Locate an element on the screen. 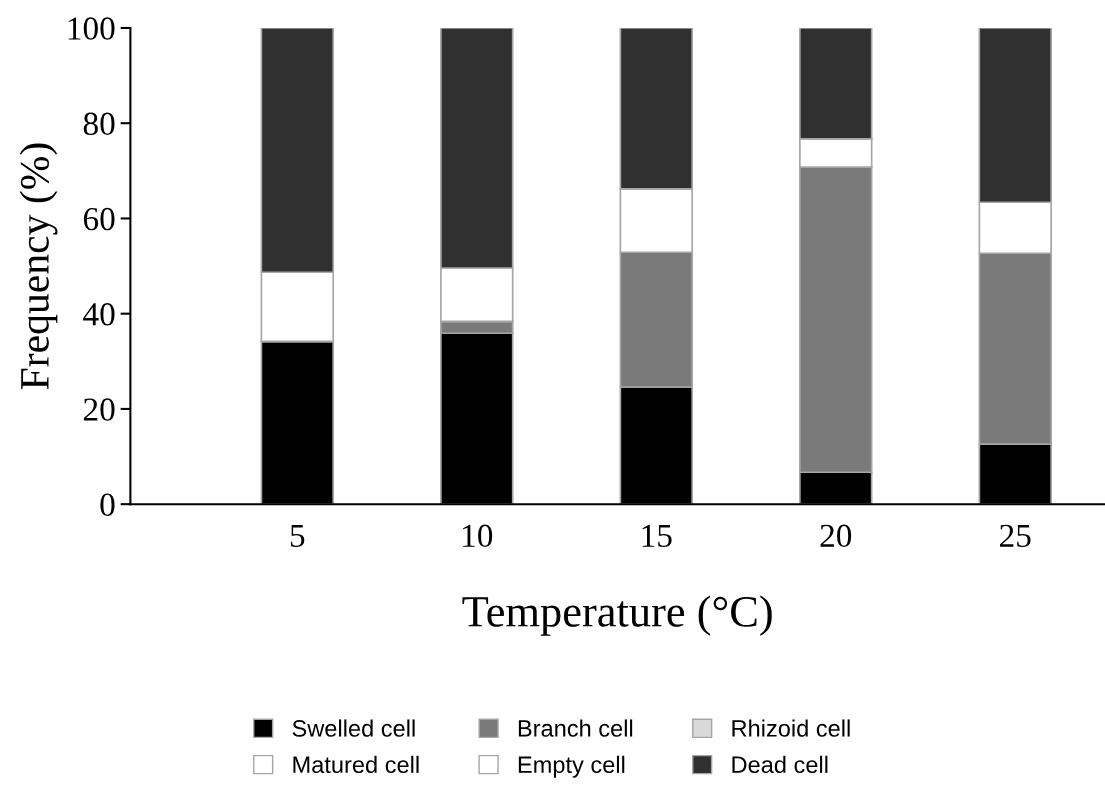 The height and width of the screenshot is (799, 1105). y-tick-label: 40 is located at coordinates (99, 314).